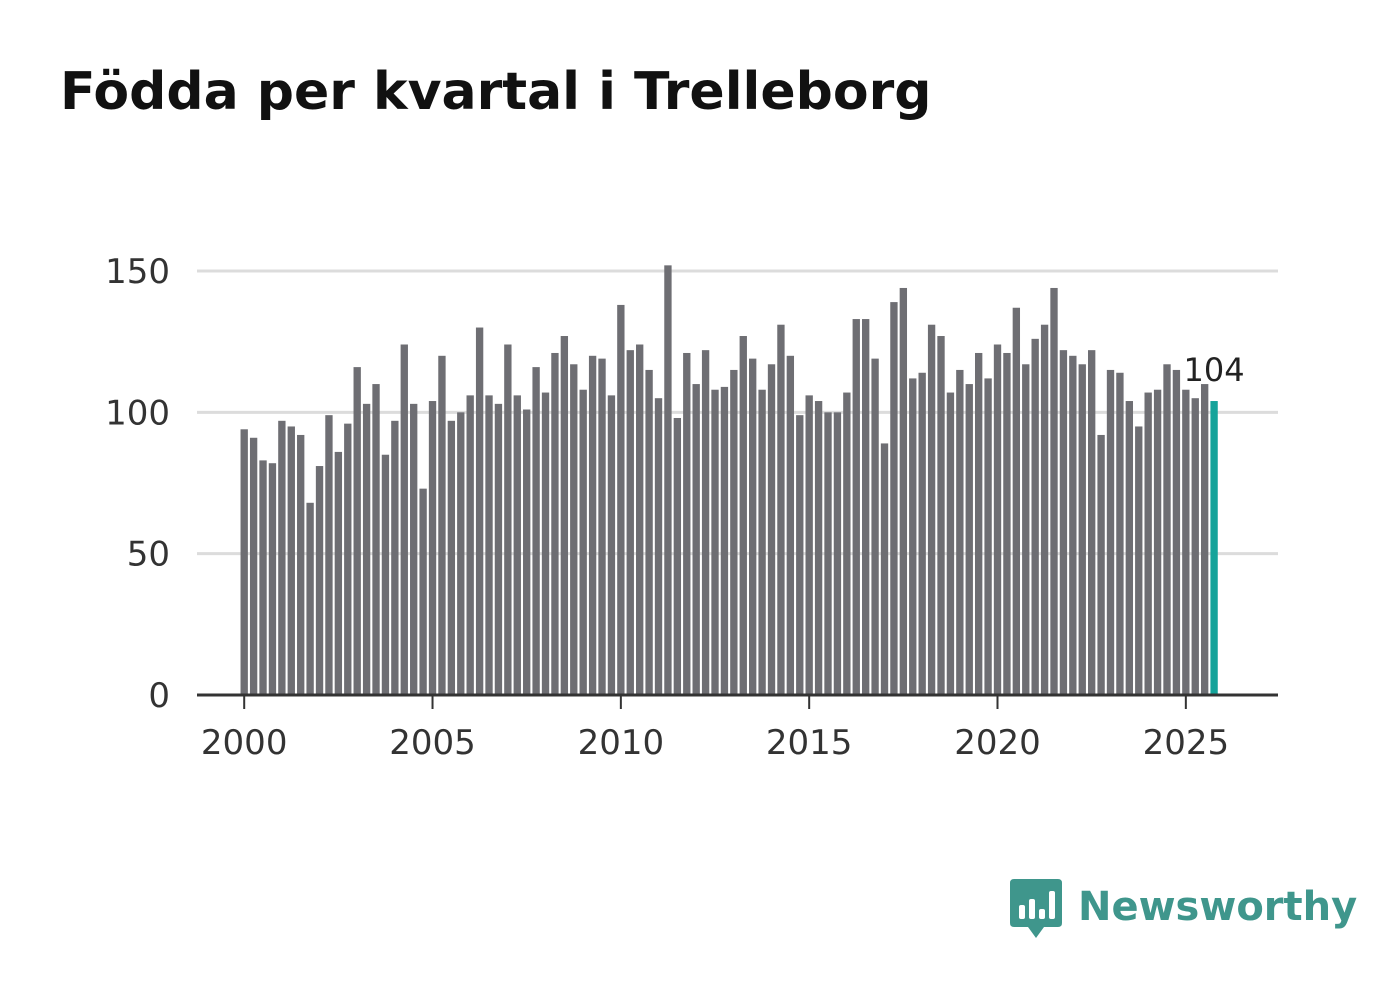 Image resolution: width=1382 pixels, height=999 pixels. I want to click on y-tick-label: 0, so click(159, 696).